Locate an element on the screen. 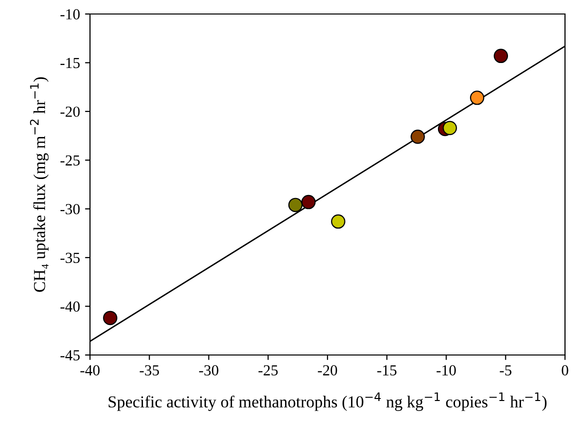 This screenshot has height=429, width=577. y-axis-title: CH₄ uptake flux (mg m$^{−2}$ hr$^{−1}$) is located at coordinates (39, 184).